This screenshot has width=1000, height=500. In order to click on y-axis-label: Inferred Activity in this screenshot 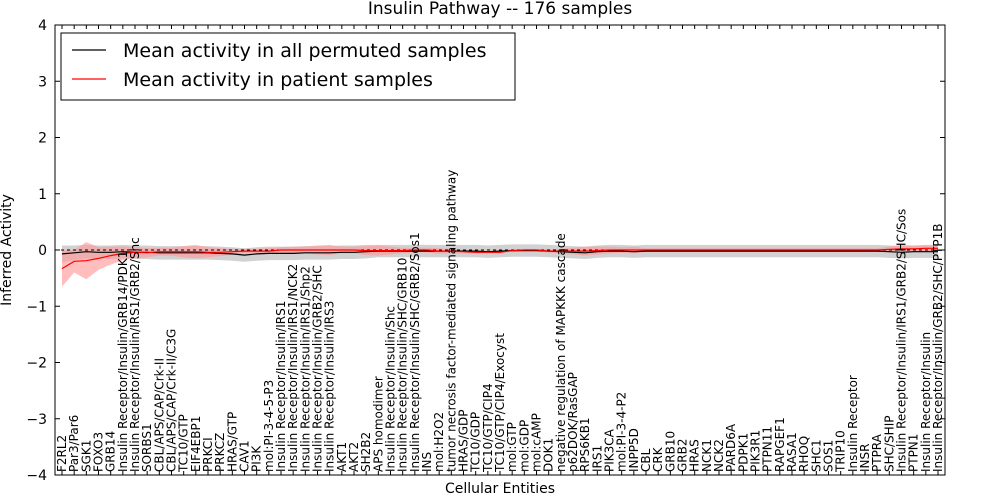, I will do `click(7, 250)`.